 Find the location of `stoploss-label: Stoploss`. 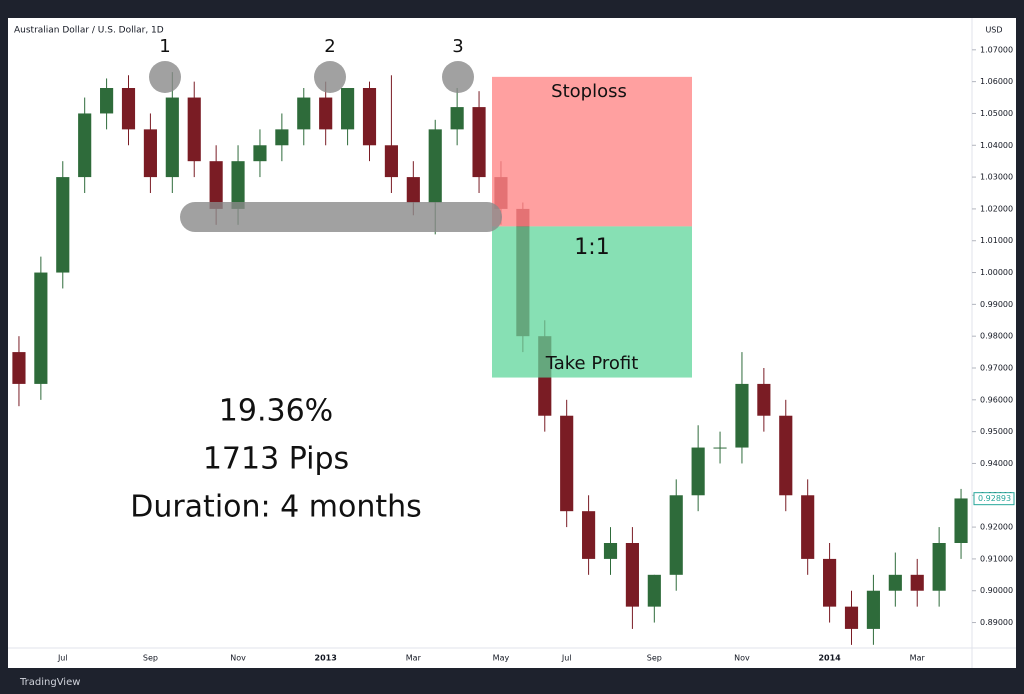

stoploss-label: Stoploss is located at coordinates (589, 91).